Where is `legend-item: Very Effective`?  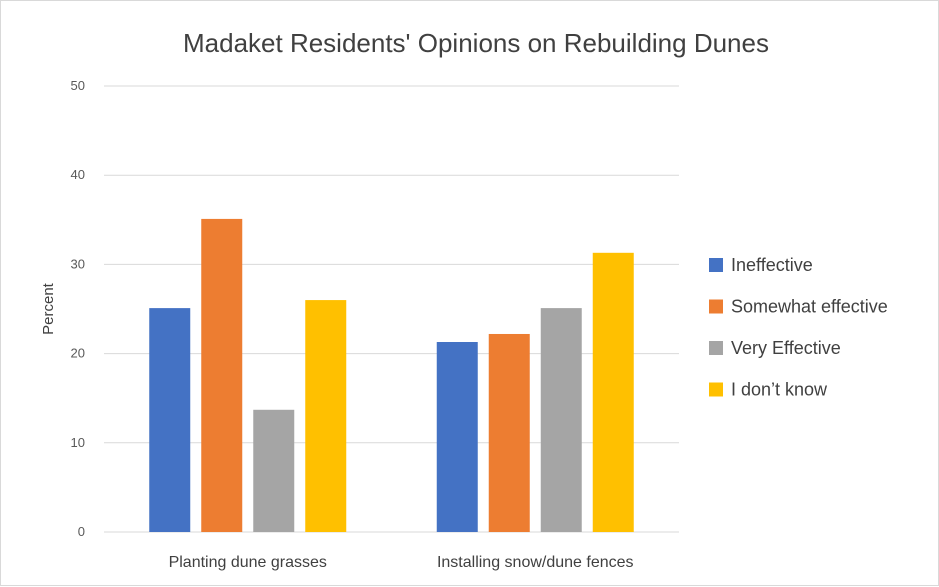 legend-item: Very Effective is located at coordinates (775, 348).